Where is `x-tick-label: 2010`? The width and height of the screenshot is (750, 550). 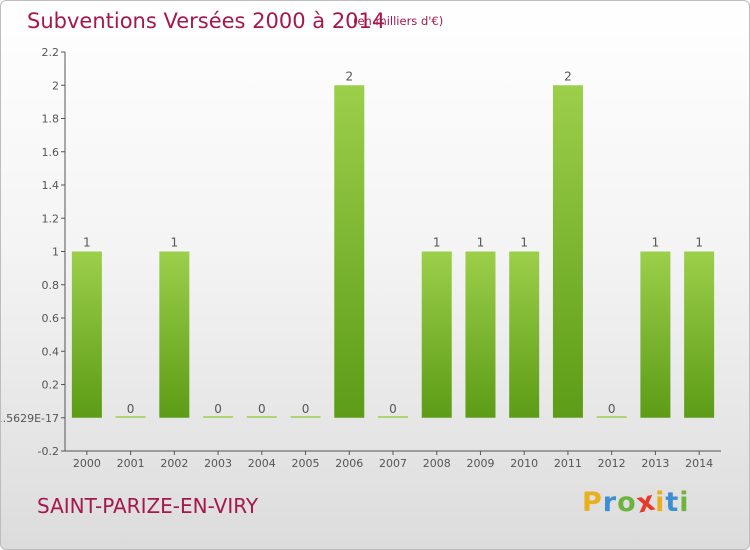
x-tick-label: 2010 is located at coordinates (524, 463).